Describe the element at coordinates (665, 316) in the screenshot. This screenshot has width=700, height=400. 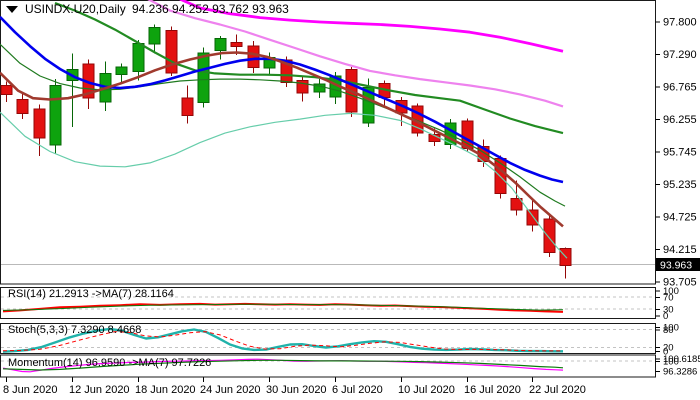
I see `rsi-scale-label: 0` at that location.